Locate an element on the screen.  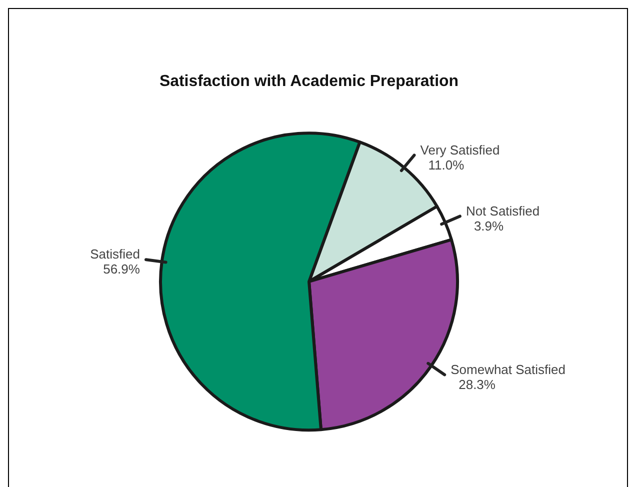
data-label: 3.9% is located at coordinates (489, 226).